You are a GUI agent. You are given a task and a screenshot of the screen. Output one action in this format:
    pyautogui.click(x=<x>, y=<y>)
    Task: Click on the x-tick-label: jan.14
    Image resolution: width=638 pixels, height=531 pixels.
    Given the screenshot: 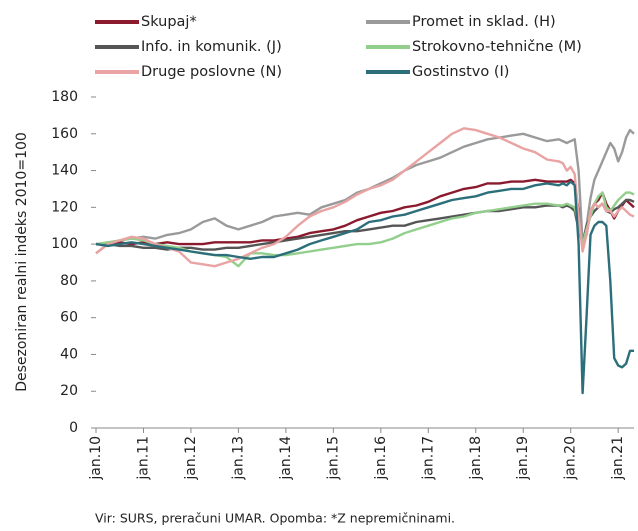 What is the action you would take?
    pyautogui.click(x=286, y=458)
    